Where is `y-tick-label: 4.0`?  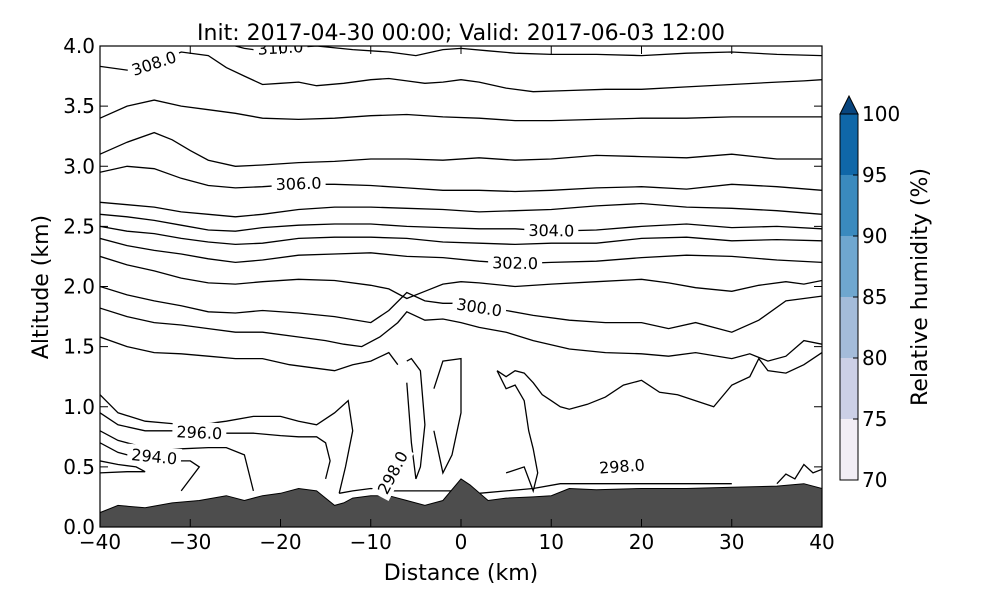 y-tick-label: 4.0 is located at coordinates (79, 46).